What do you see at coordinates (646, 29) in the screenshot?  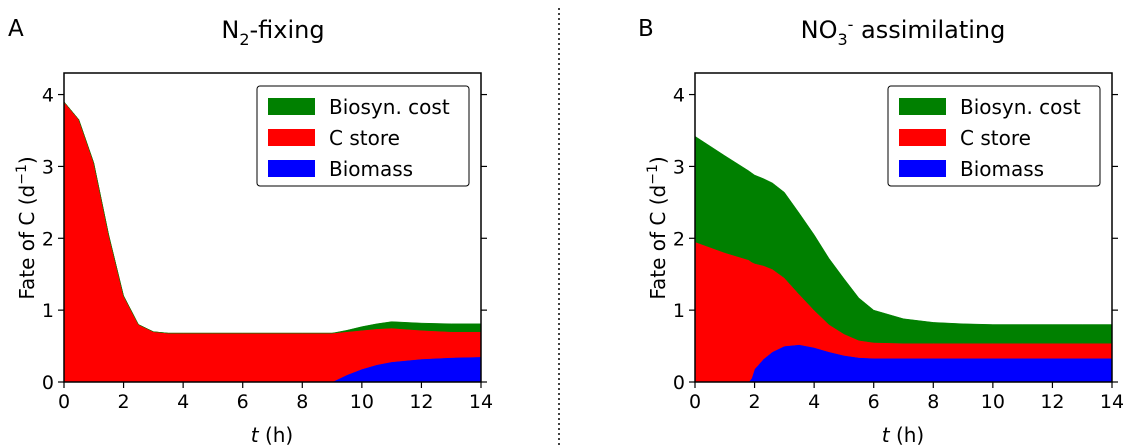 I see `panel-letter: B` at bounding box center [646, 29].